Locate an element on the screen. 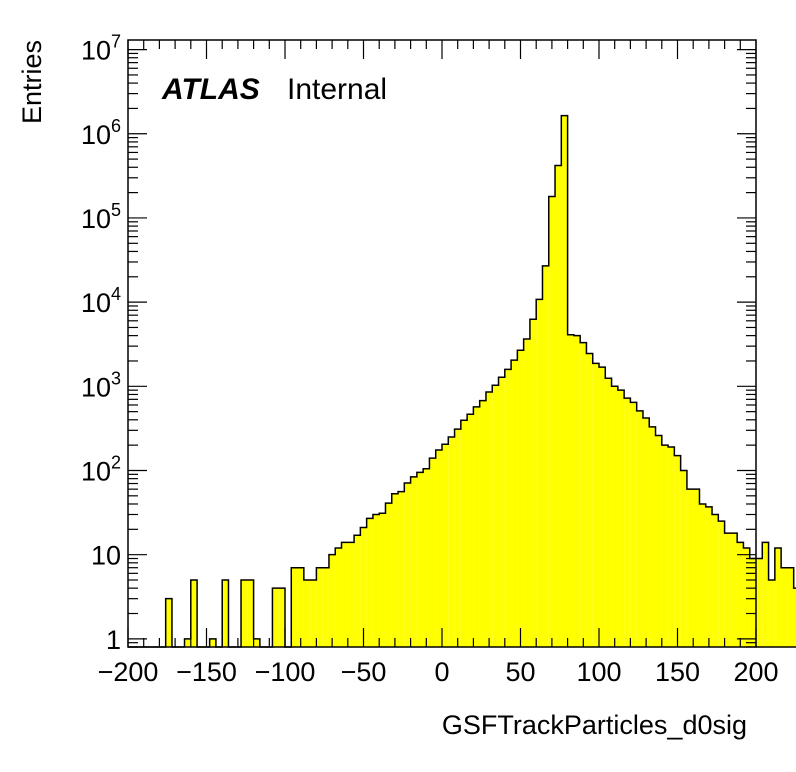  y-tick-label: 10⁷ is located at coordinates (101, 49).